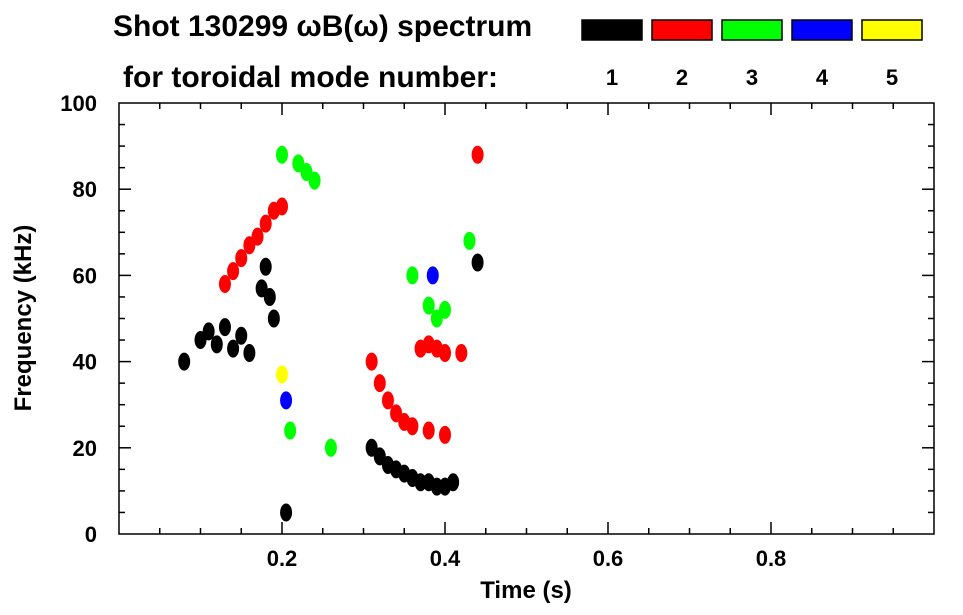 The height and width of the screenshot is (615, 963). I want to click on x-tick-label: 0.6, so click(608, 558).